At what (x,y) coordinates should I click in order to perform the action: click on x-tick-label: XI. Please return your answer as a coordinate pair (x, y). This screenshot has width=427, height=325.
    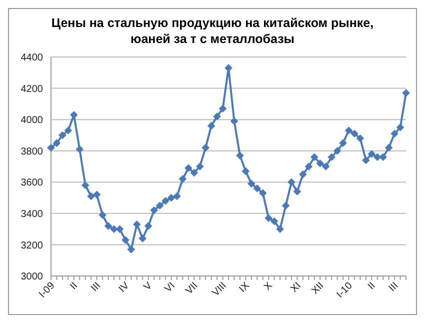
    Looking at the image, I should click on (296, 287).